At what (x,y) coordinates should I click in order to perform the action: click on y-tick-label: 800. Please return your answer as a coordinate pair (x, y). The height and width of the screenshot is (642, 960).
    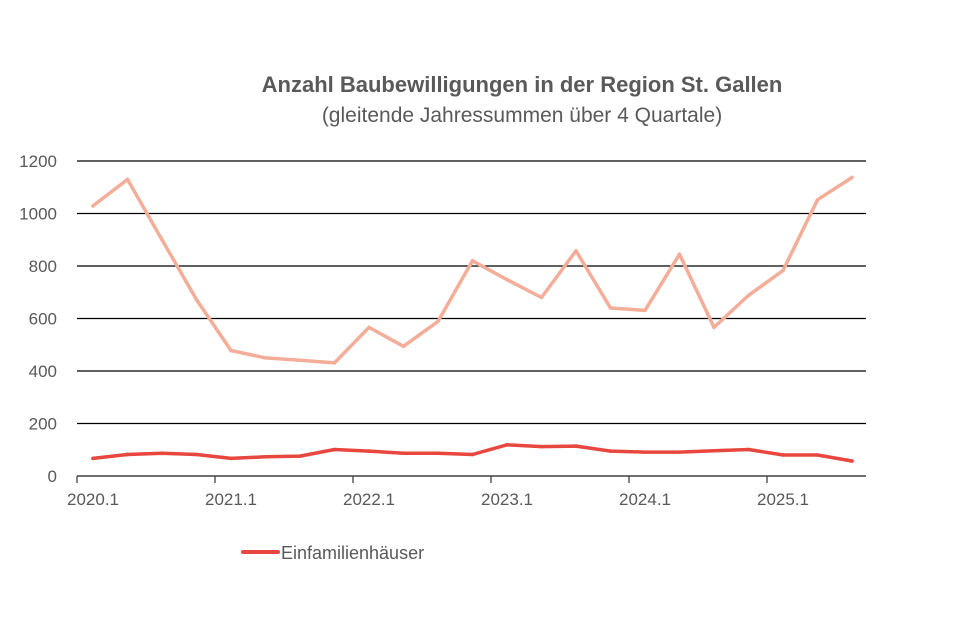
    Looking at the image, I should click on (43, 266).